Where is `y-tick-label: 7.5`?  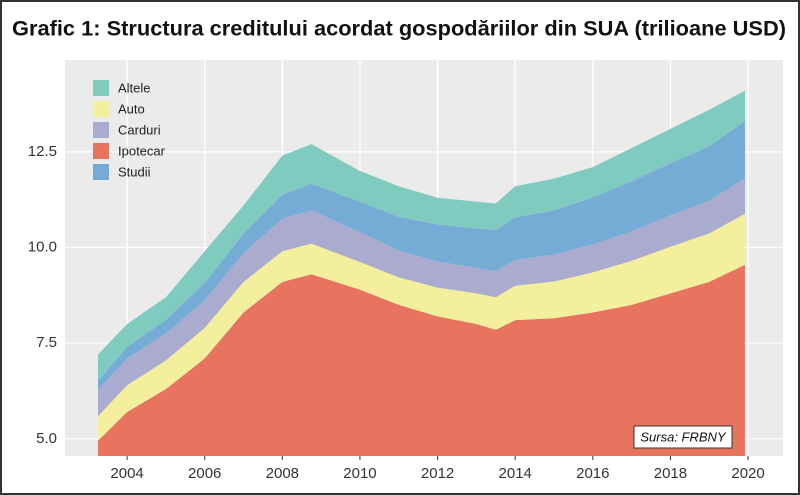 y-tick-label: 7.5 is located at coordinates (46, 342).